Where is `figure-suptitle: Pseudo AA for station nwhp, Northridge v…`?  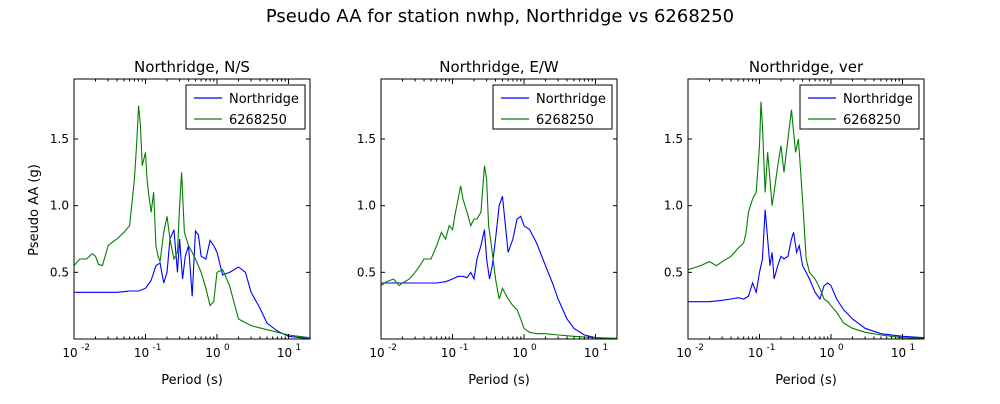
figure-suptitle: Pseudo AA for station nwhp, Northridge v… is located at coordinates (500, 16).